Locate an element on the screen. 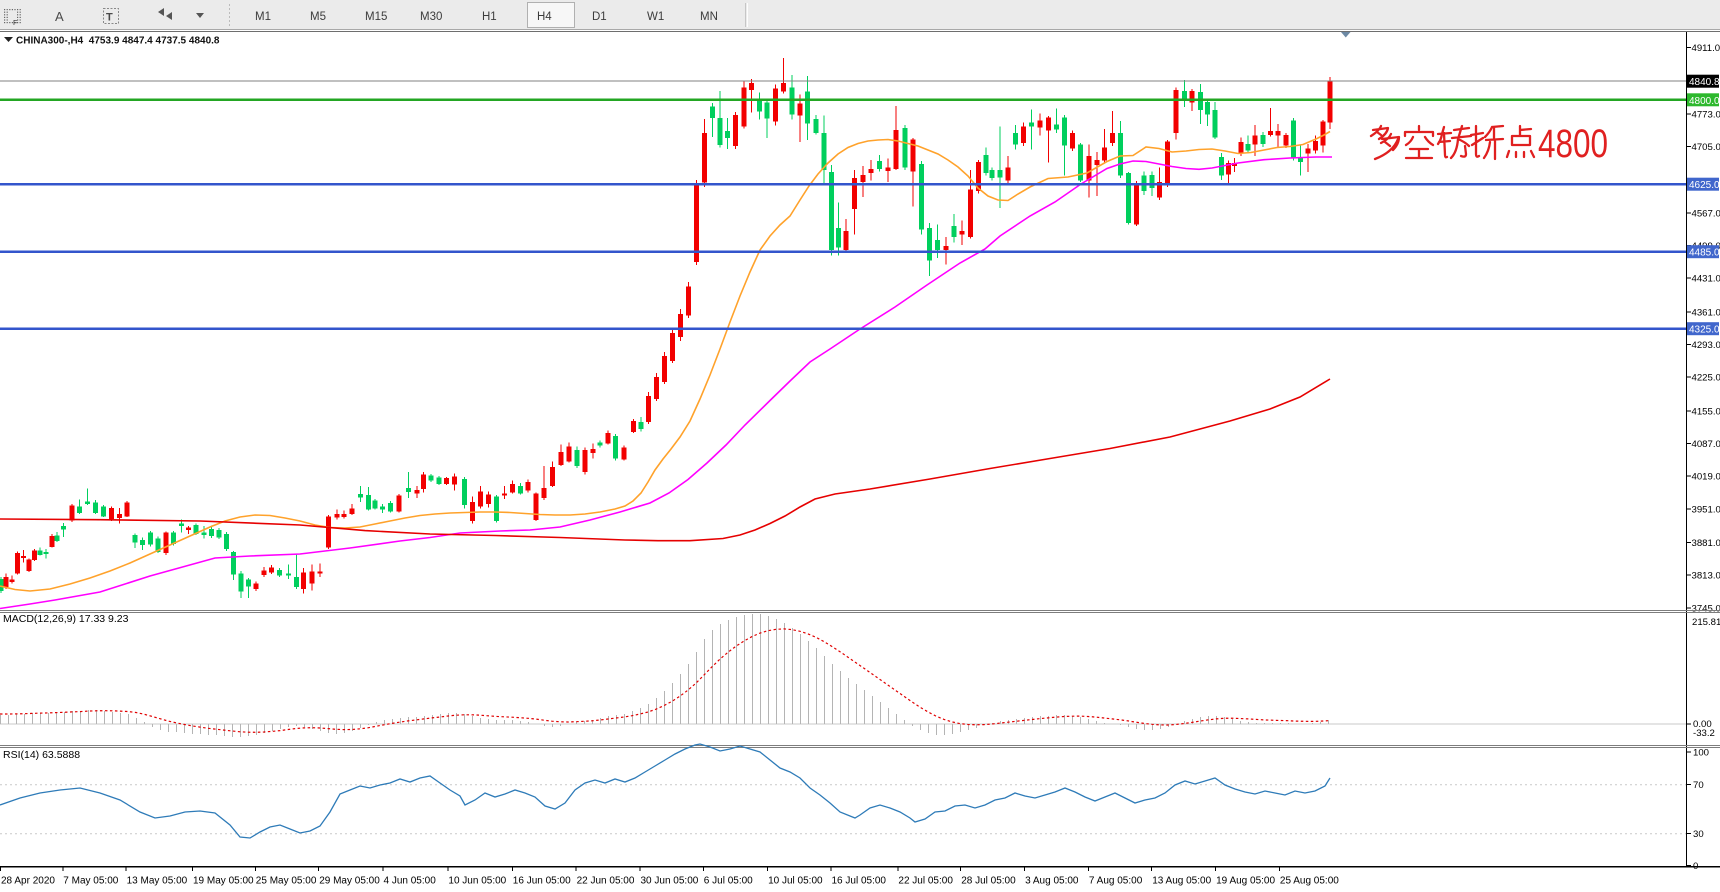 The image size is (1720, 892). svg-text: 7 Aug 05:00 is located at coordinates (1116, 881).